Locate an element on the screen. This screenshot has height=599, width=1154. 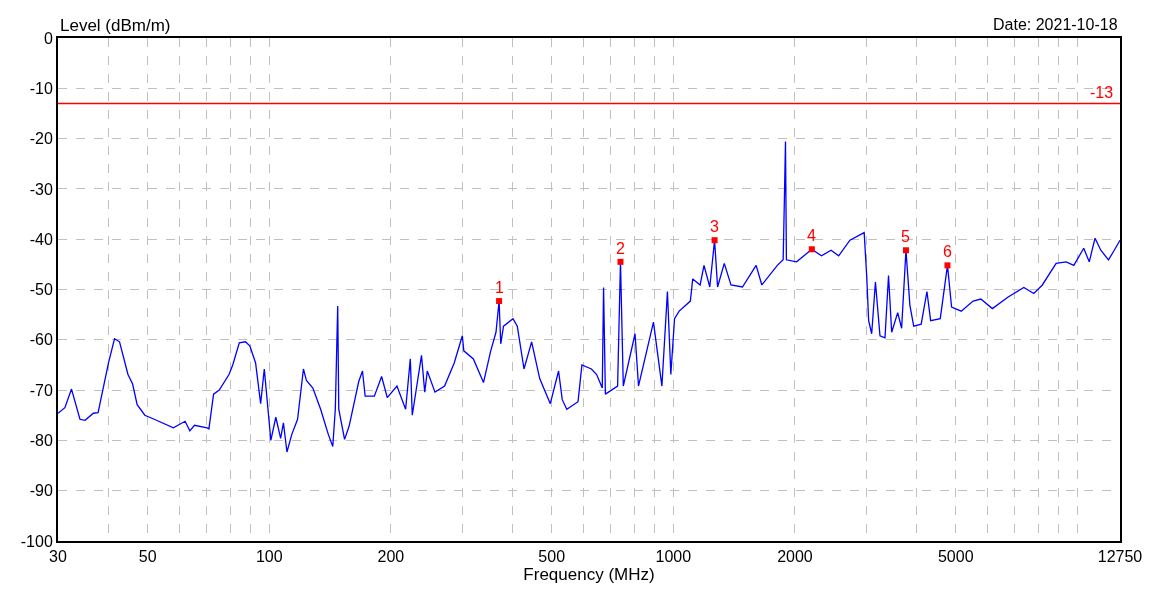
annotation: 5 is located at coordinates (905, 236).